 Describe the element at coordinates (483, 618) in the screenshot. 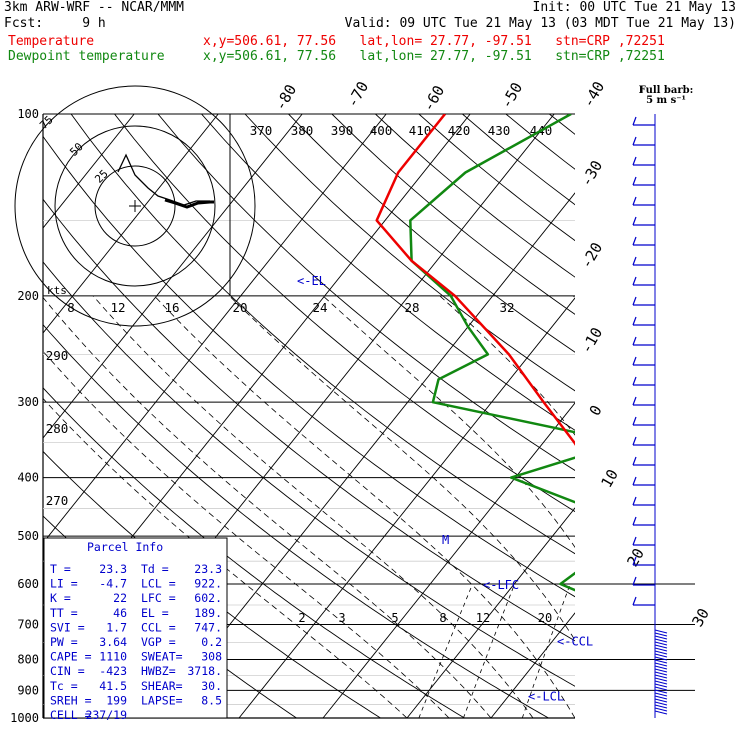

I see `mixing-ratio-label: 12` at that location.